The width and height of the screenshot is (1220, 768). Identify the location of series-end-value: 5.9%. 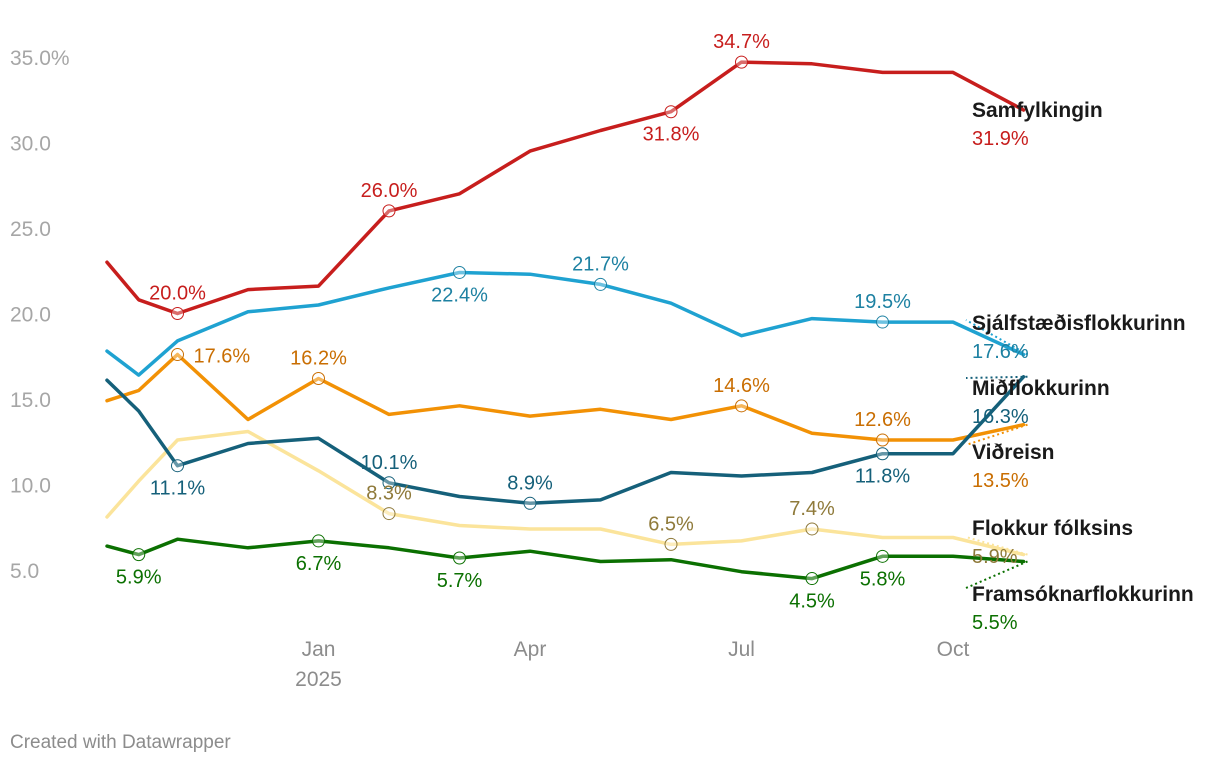
(995, 557).